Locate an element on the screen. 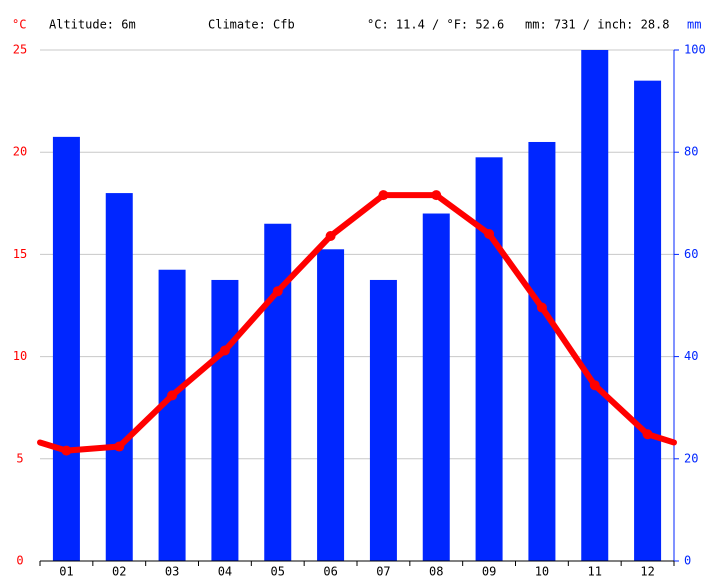  y-tick-label: 20 is located at coordinates (20, 152).